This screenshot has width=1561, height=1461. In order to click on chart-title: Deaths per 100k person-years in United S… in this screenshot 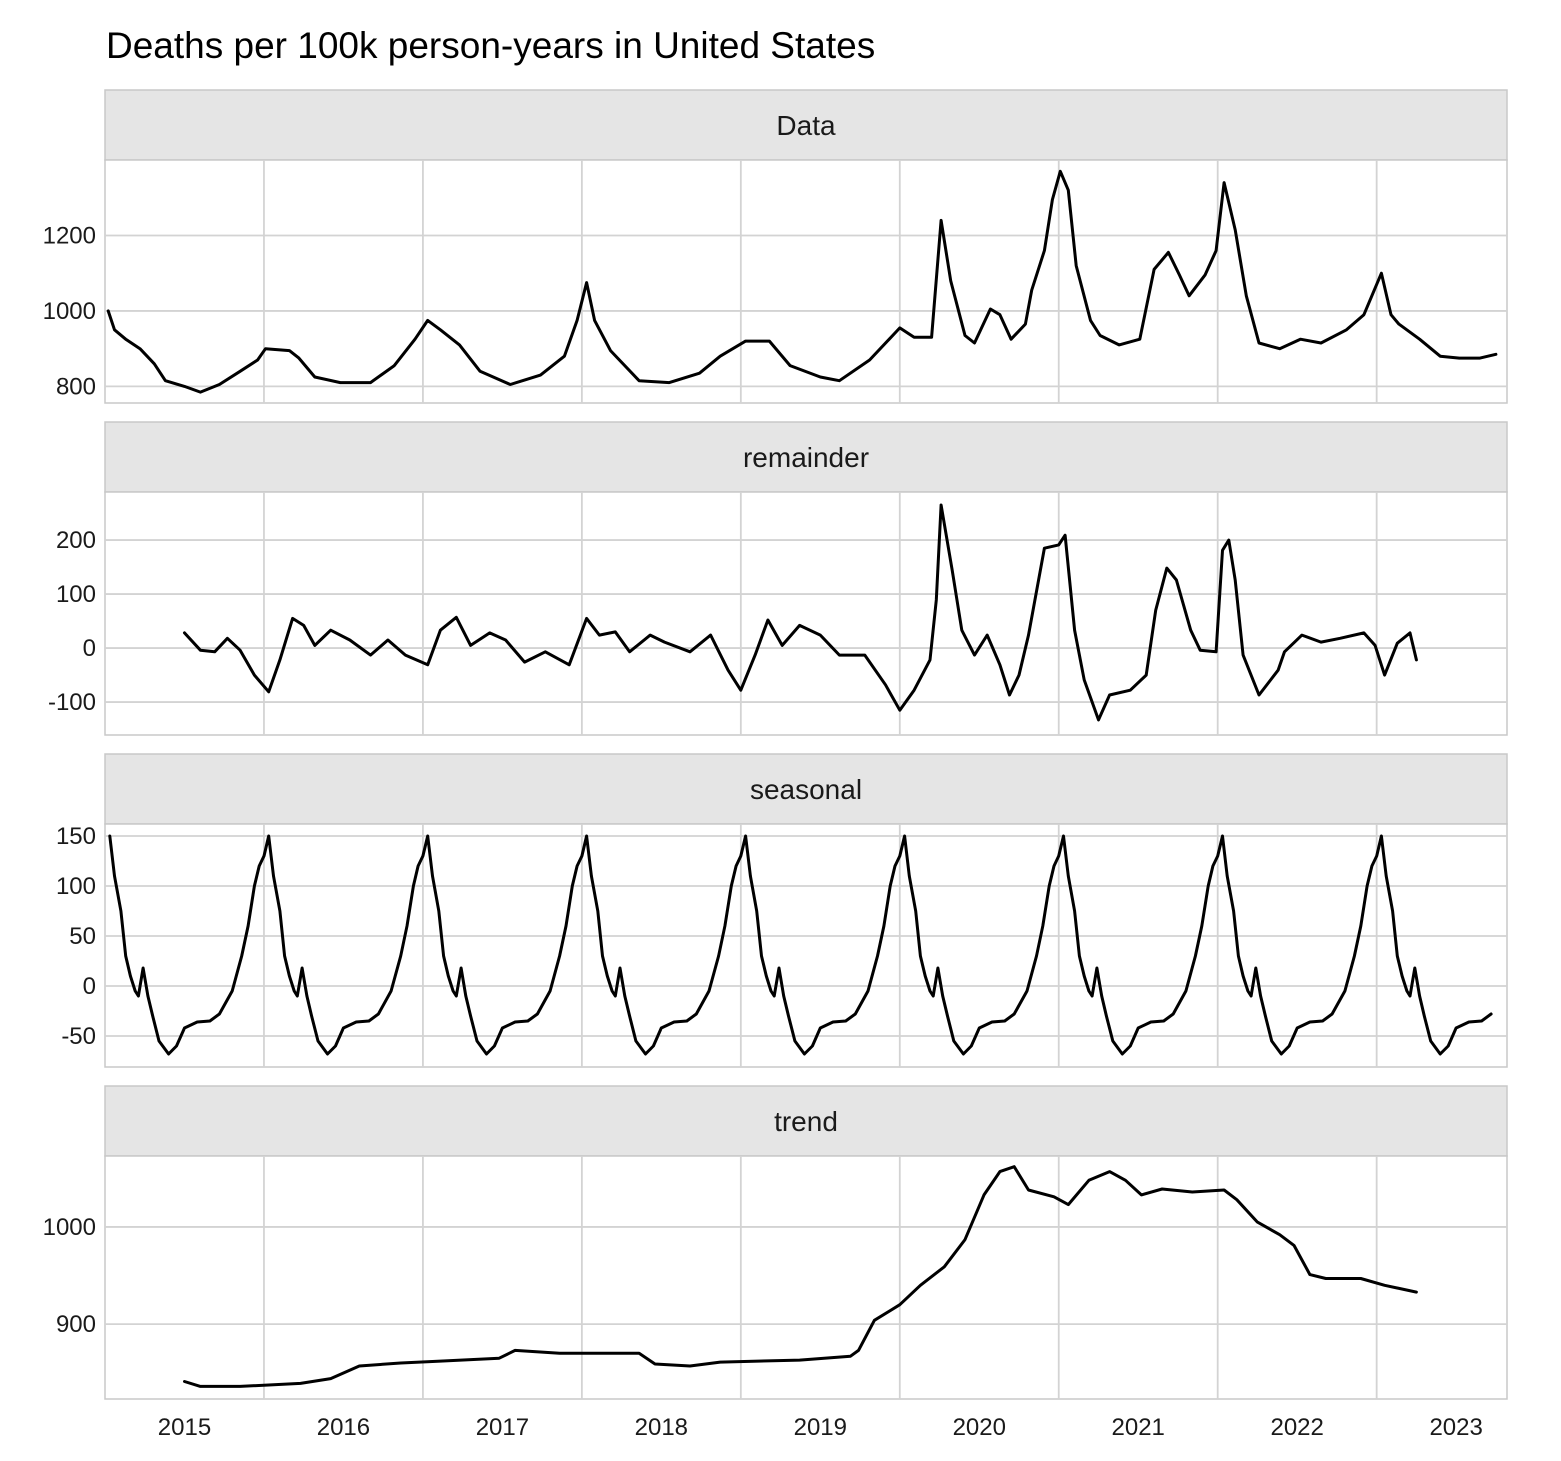, I will do `click(490, 45)`.